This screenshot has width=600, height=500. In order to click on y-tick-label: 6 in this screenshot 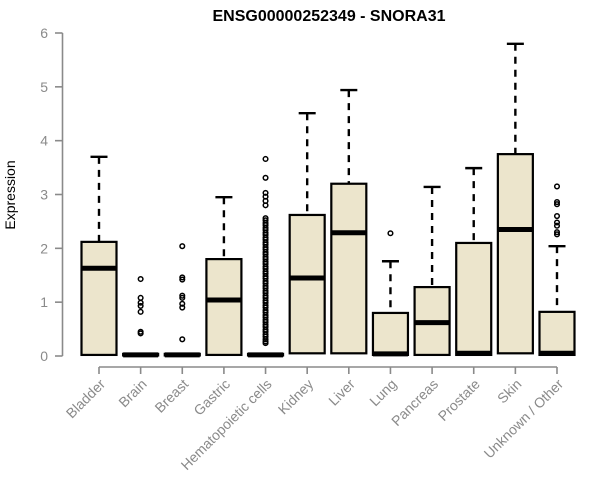, I will do `click(44, 33)`.